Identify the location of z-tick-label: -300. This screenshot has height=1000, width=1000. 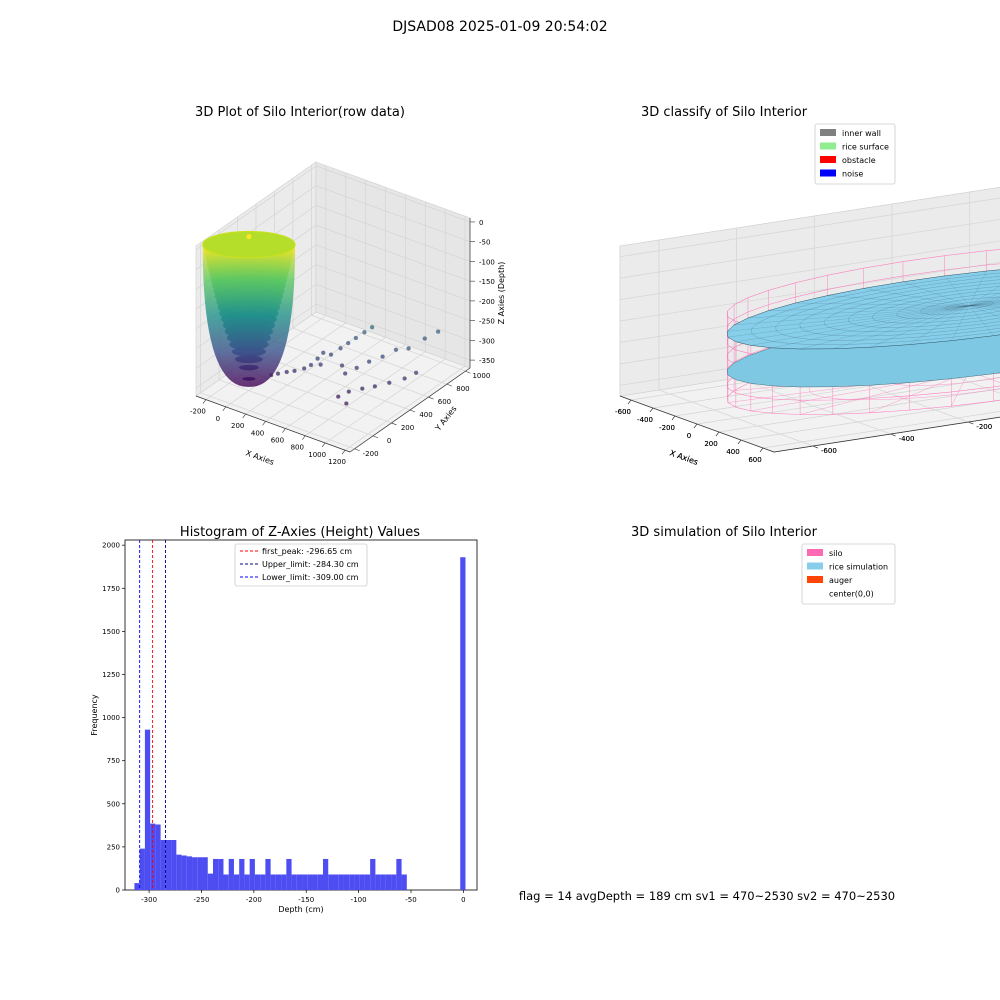
(487, 341).